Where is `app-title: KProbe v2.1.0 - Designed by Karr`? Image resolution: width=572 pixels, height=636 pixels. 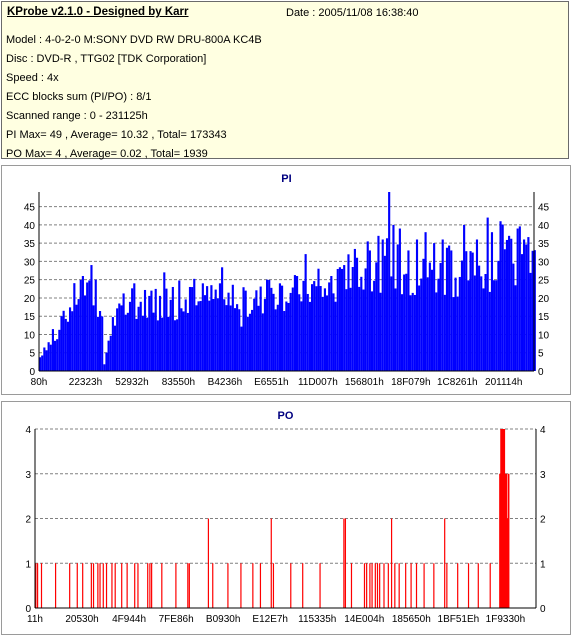
app-title: KProbe v2.1.0 - Designed by Karr is located at coordinates (98, 12).